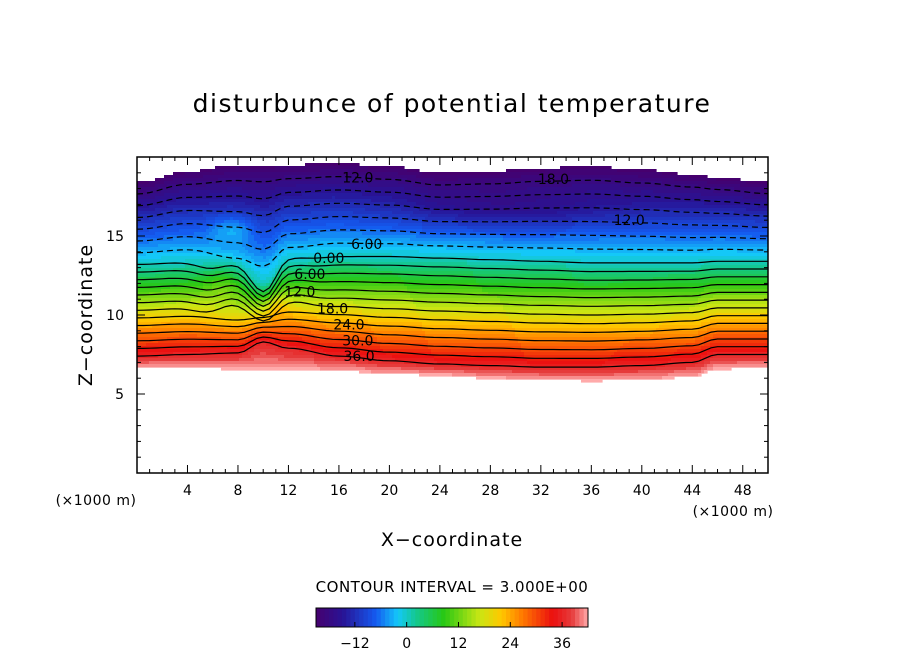 This screenshot has height=654, width=904. What do you see at coordinates (115, 237) in the screenshot?
I see `y-tick-label: 15` at bounding box center [115, 237].